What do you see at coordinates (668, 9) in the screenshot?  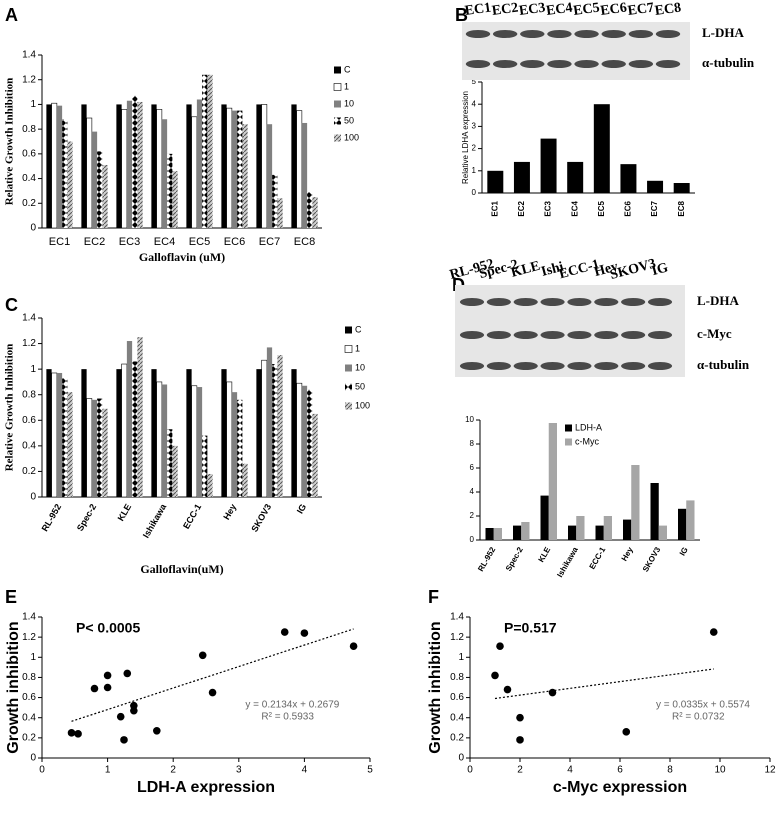 I see `lane-label: EC8` at bounding box center [668, 9].